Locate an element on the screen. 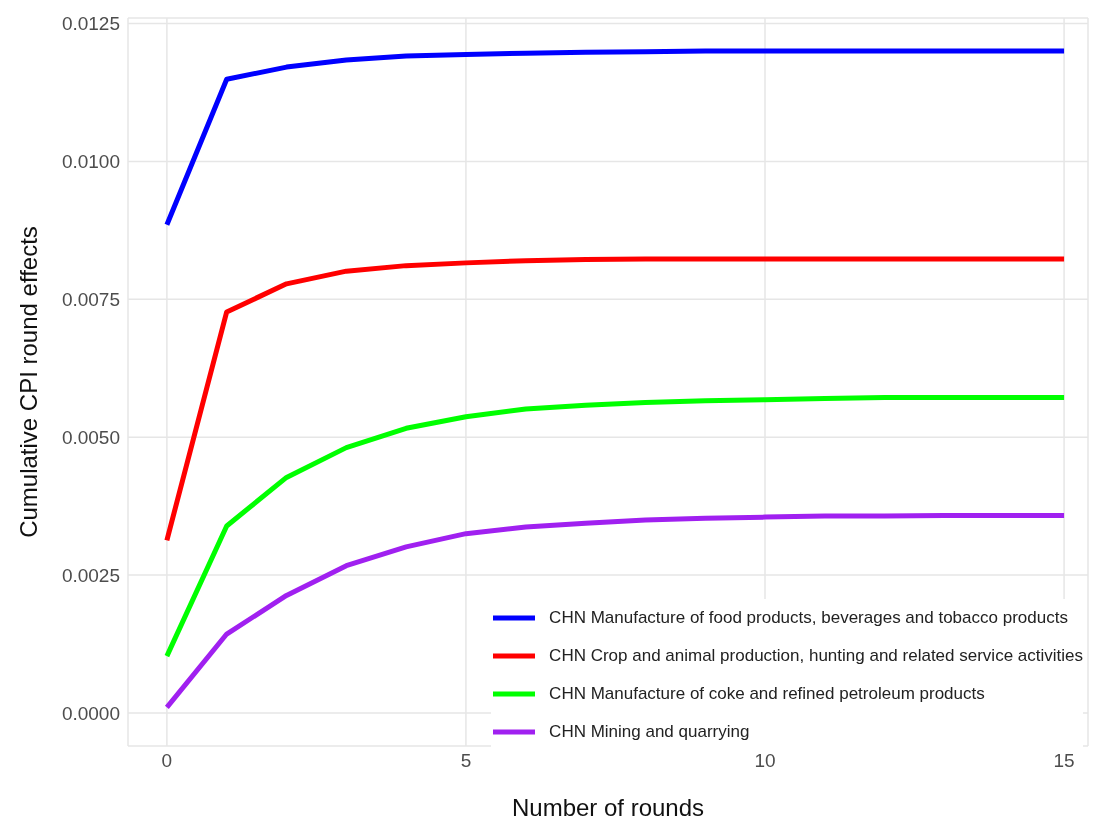 The height and width of the screenshot is (836, 1109). x-tick-label: 5 is located at coordinates (466, 761).